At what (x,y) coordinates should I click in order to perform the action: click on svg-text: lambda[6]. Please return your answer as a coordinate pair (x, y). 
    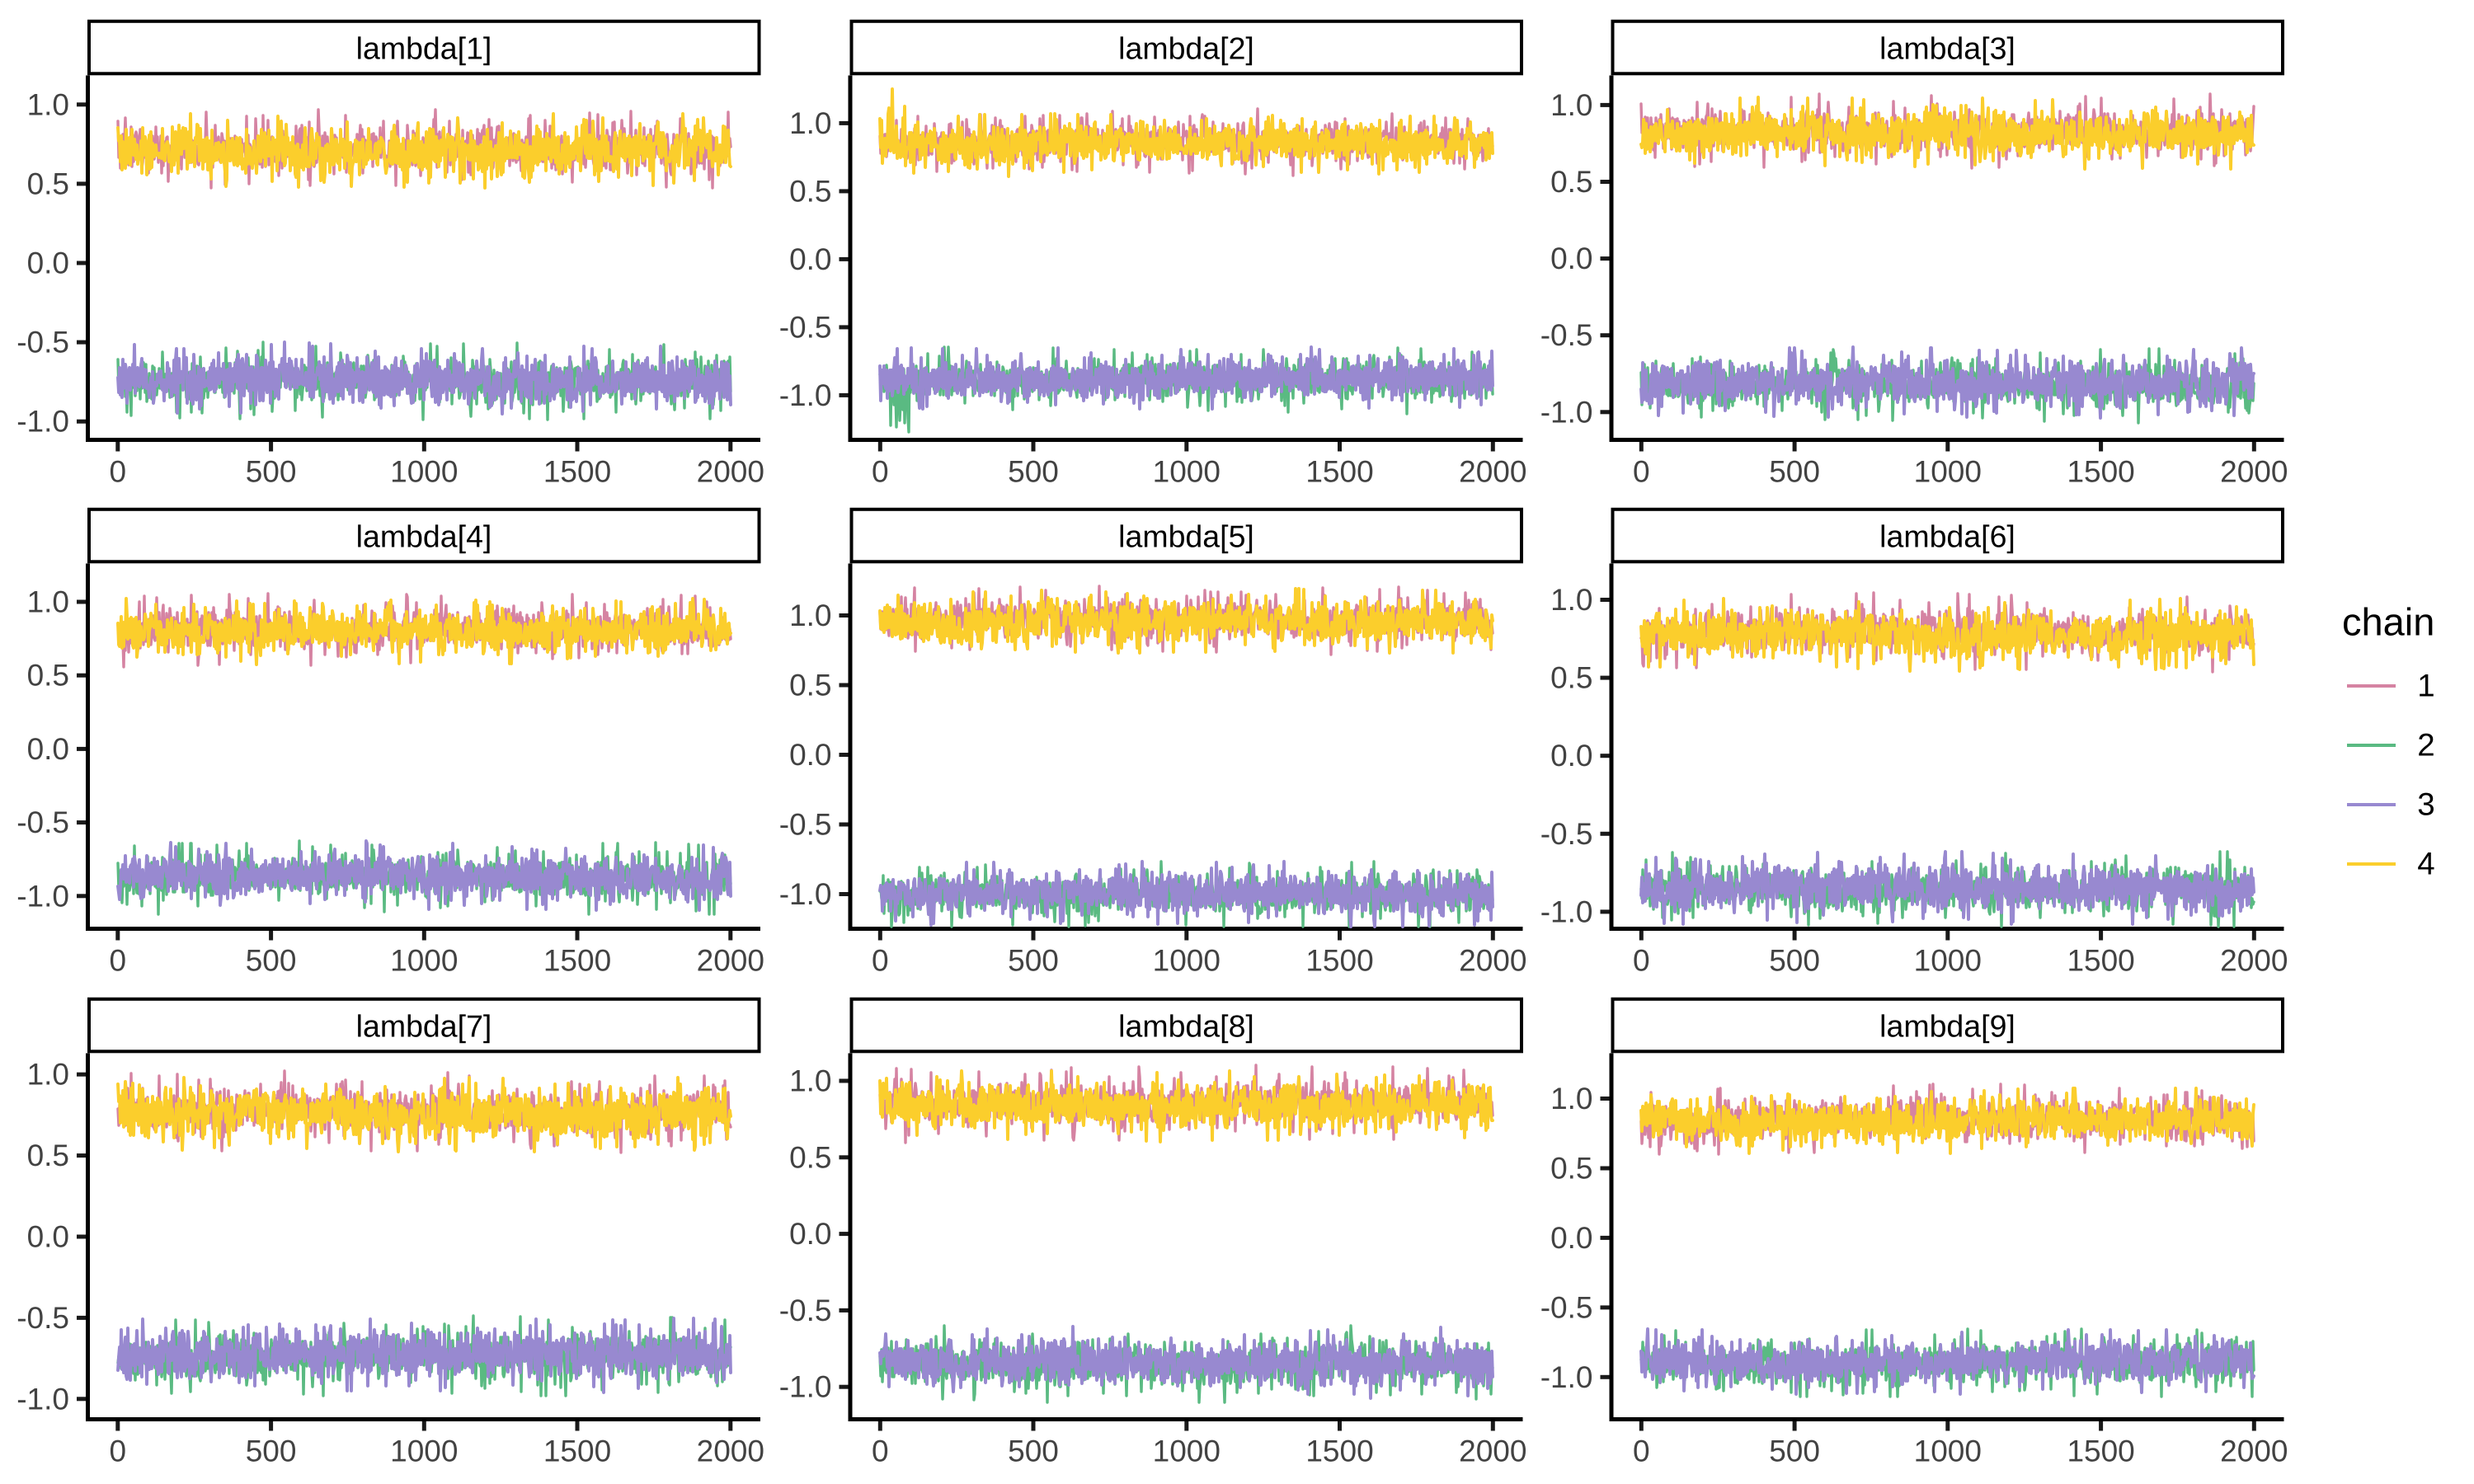
    Looking at the image, I should click on (1947, 536).